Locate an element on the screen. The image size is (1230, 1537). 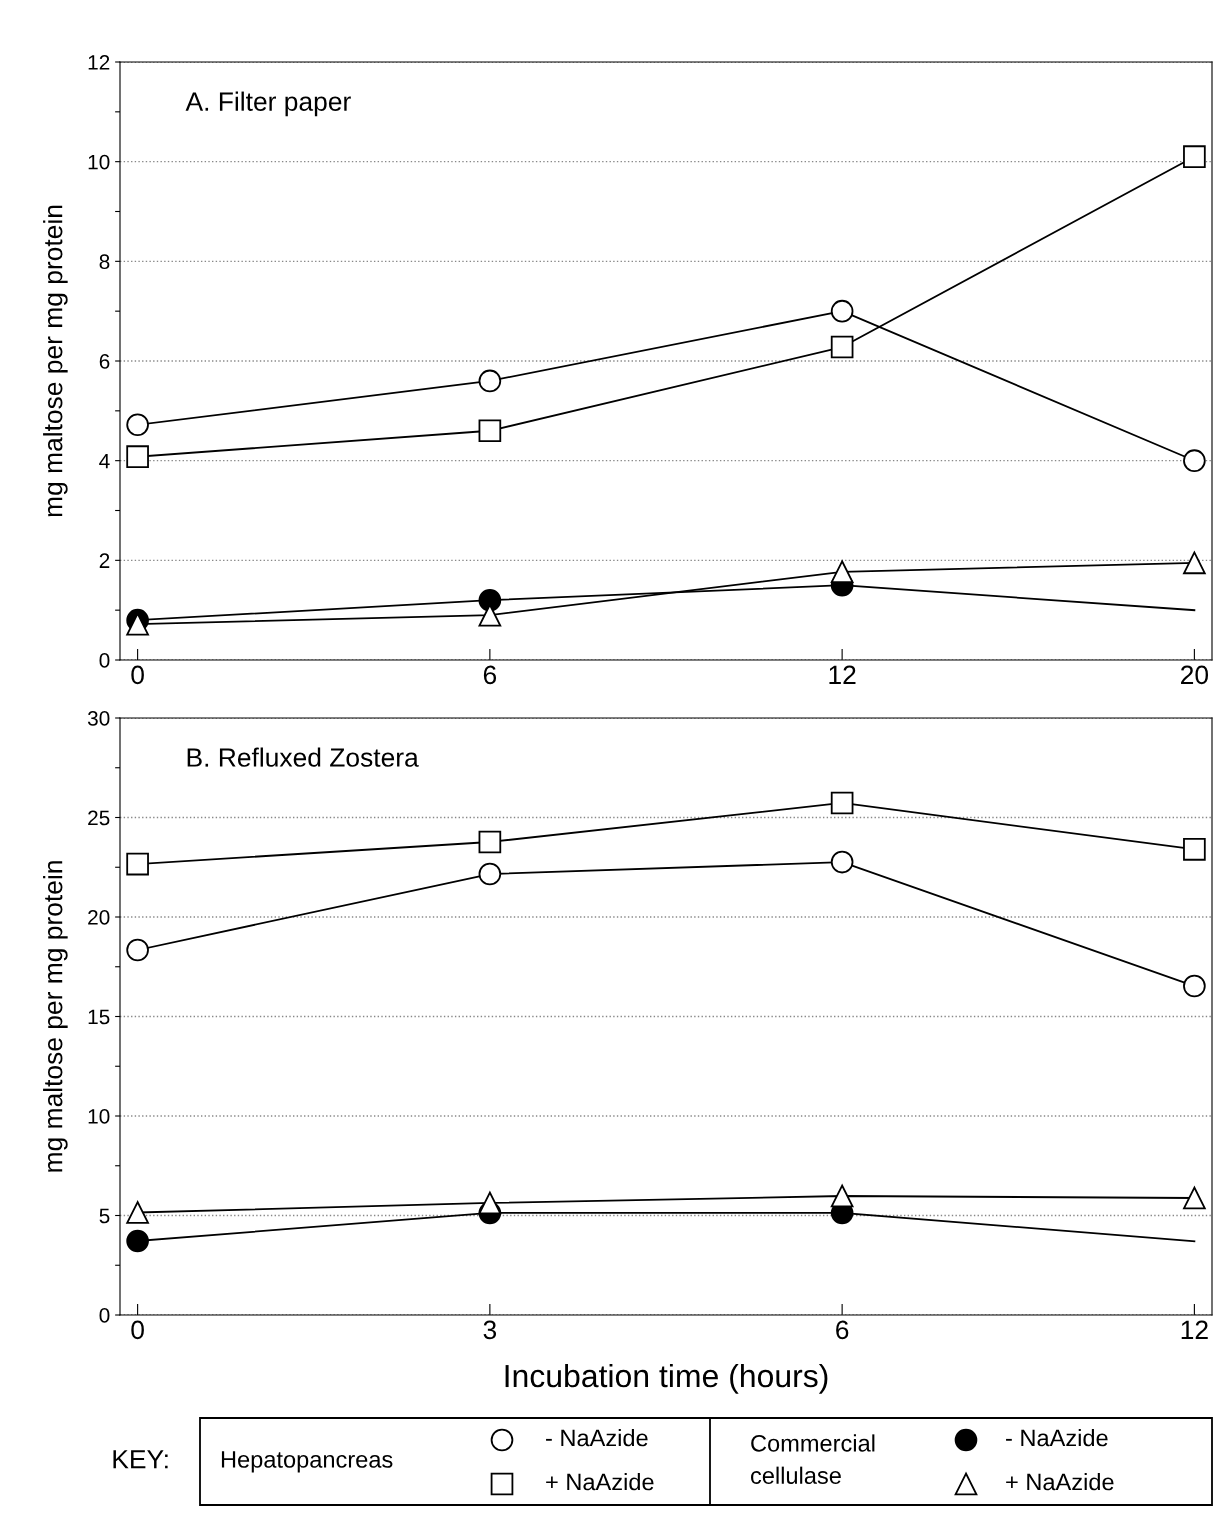
text: B. Refluxed Zostera is located at coordinates (303, 757).